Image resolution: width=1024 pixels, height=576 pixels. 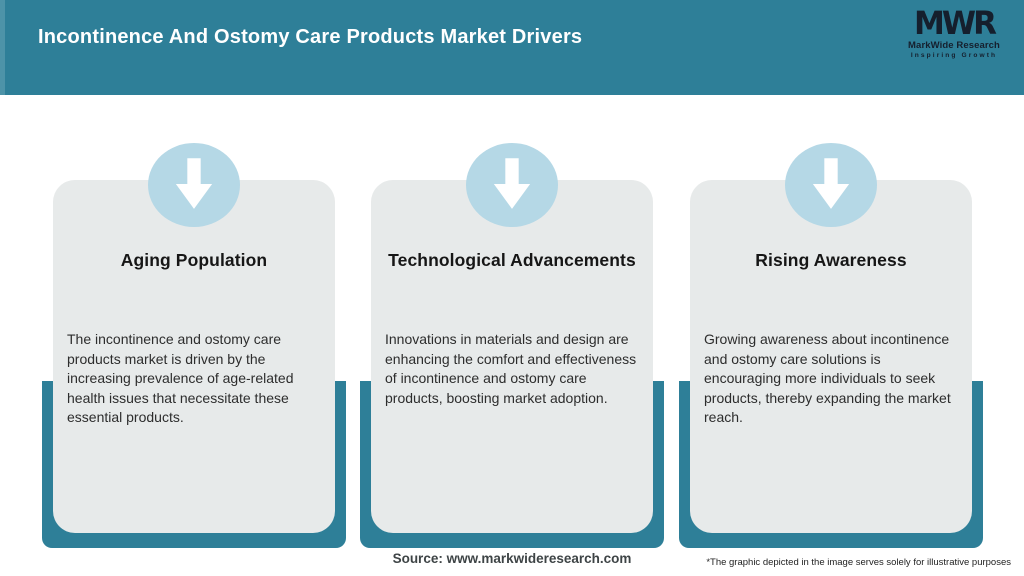 What do you see at coordinates (831, 260) in the screenshot?
I see `card-title: Rising Awareness` at bounding box center [831, 260].